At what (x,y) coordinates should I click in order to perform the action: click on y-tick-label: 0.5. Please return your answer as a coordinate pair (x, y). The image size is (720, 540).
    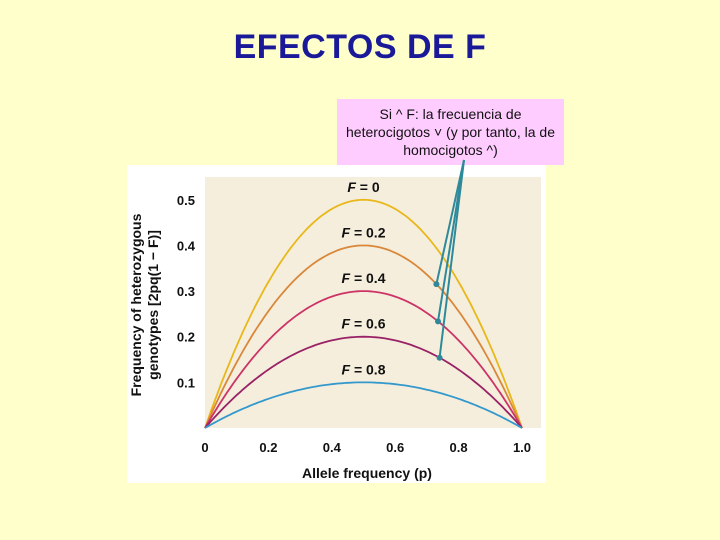
    Looking at the image, I should click on (186, 200).